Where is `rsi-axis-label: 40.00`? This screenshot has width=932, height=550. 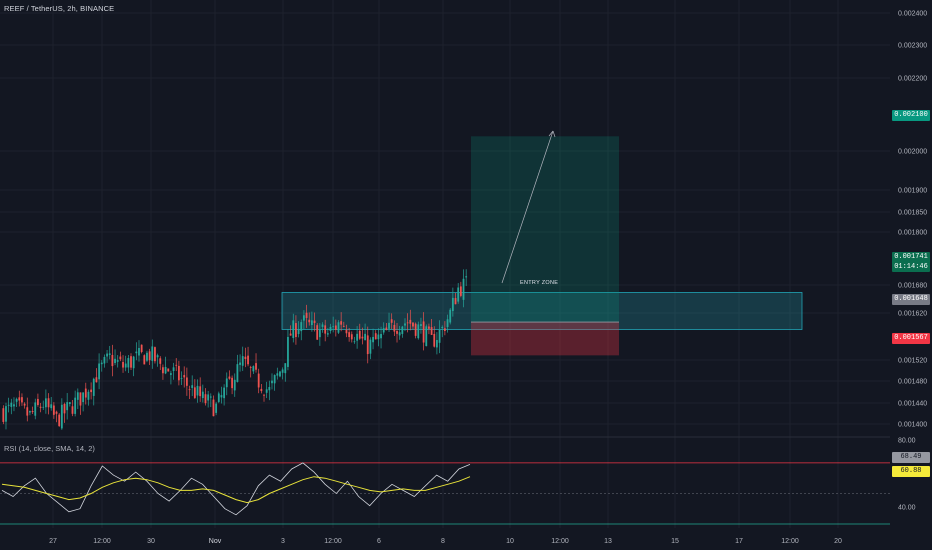 rsi-axis-label: 40.00 is located at coordinates (907, 508).